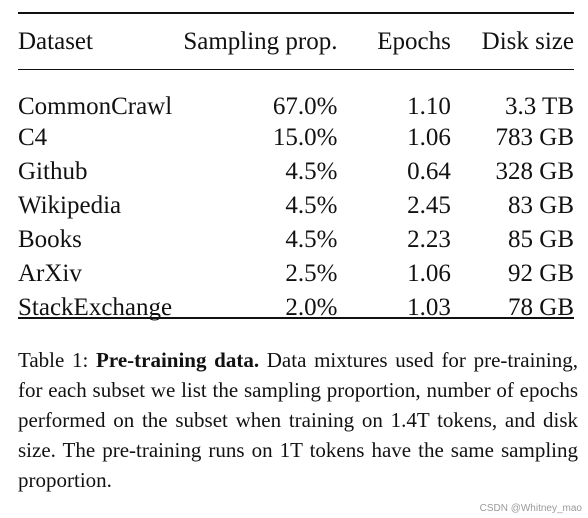  I want to click on table-row: ArXiv 2.5% 1.06 92 GB, so click(296, 273).